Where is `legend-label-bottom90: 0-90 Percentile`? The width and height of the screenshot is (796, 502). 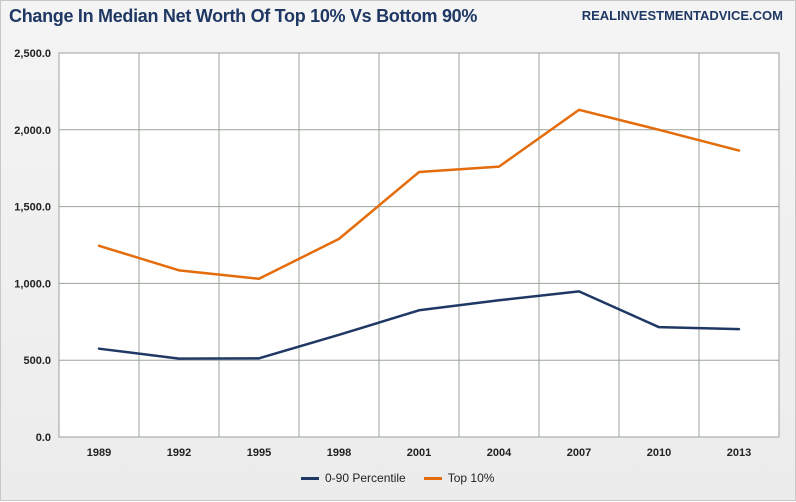
legend-label-bottom90: 0-90 Percentile is located at coordinates (365, 478).